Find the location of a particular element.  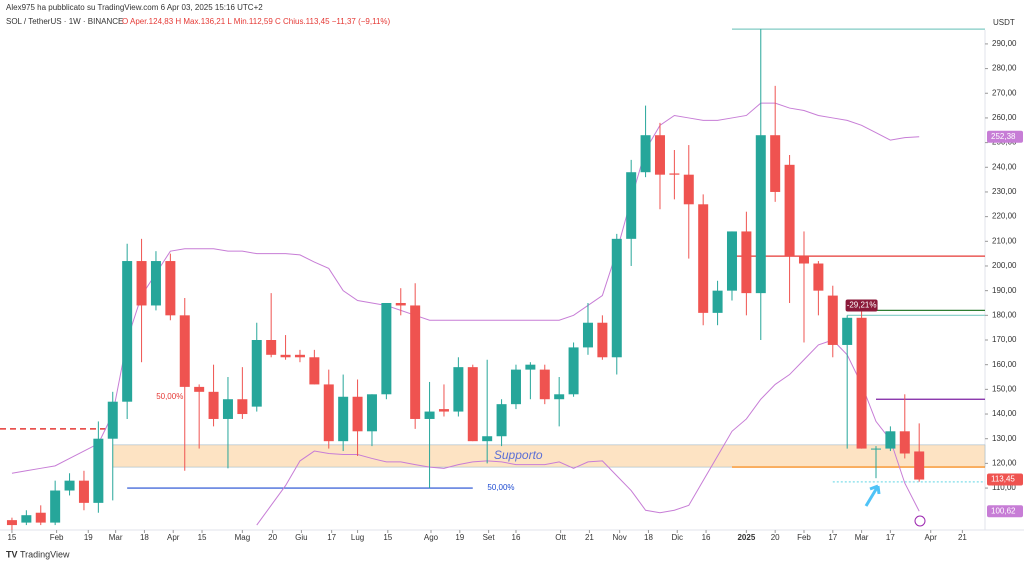

y-tick-label: 270,00 is located at coordinates (1004, 92).